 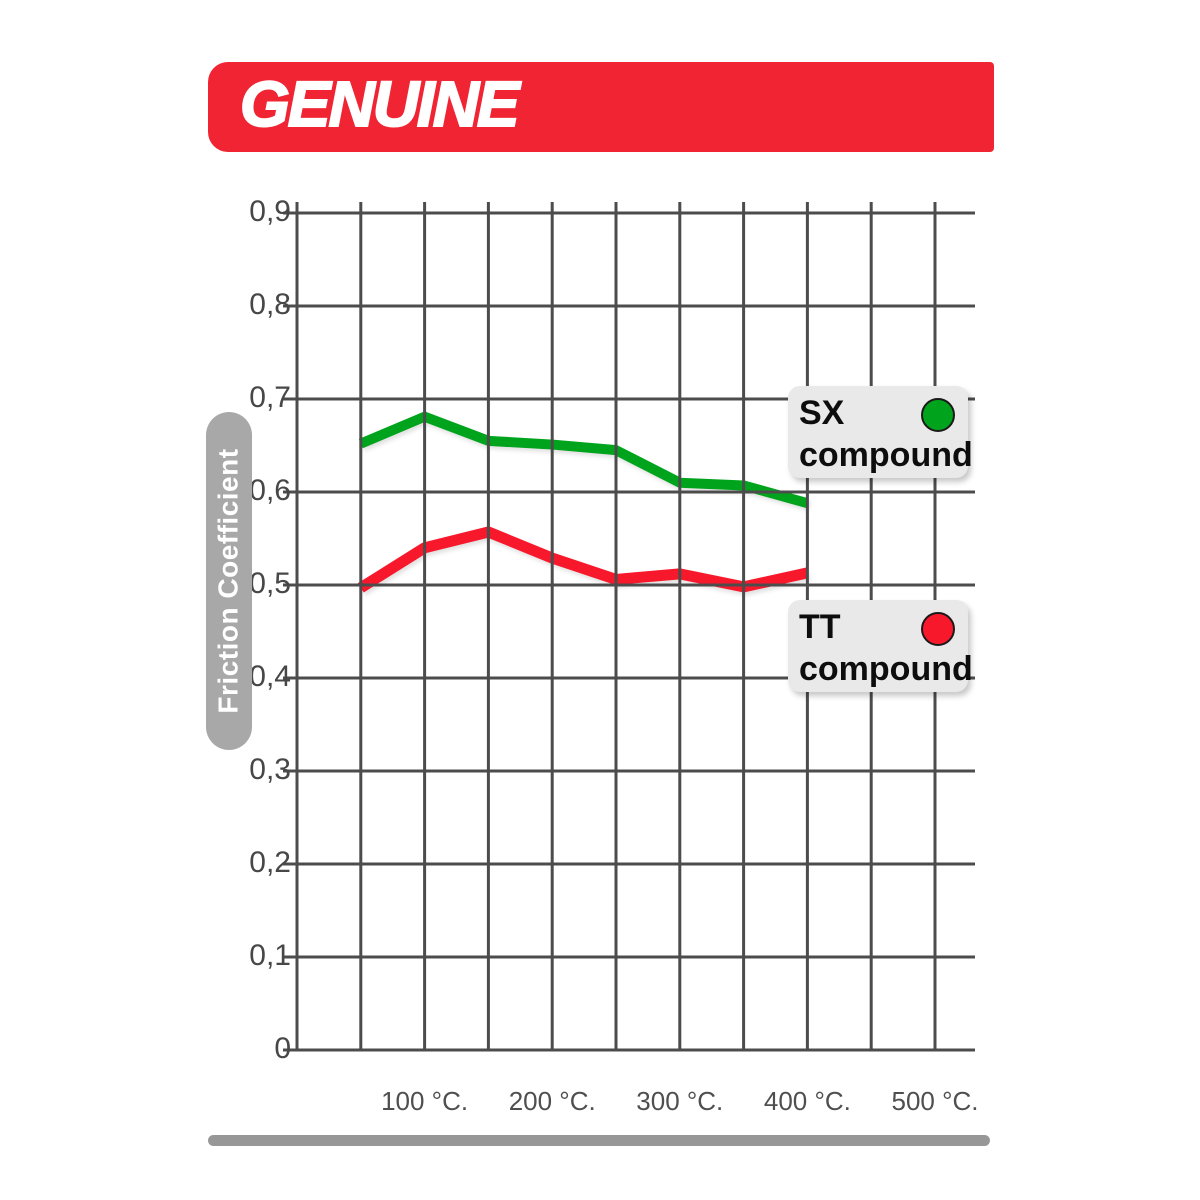 I want to click on x-tick-label: 300 °C., so click(x=679, y=1101).